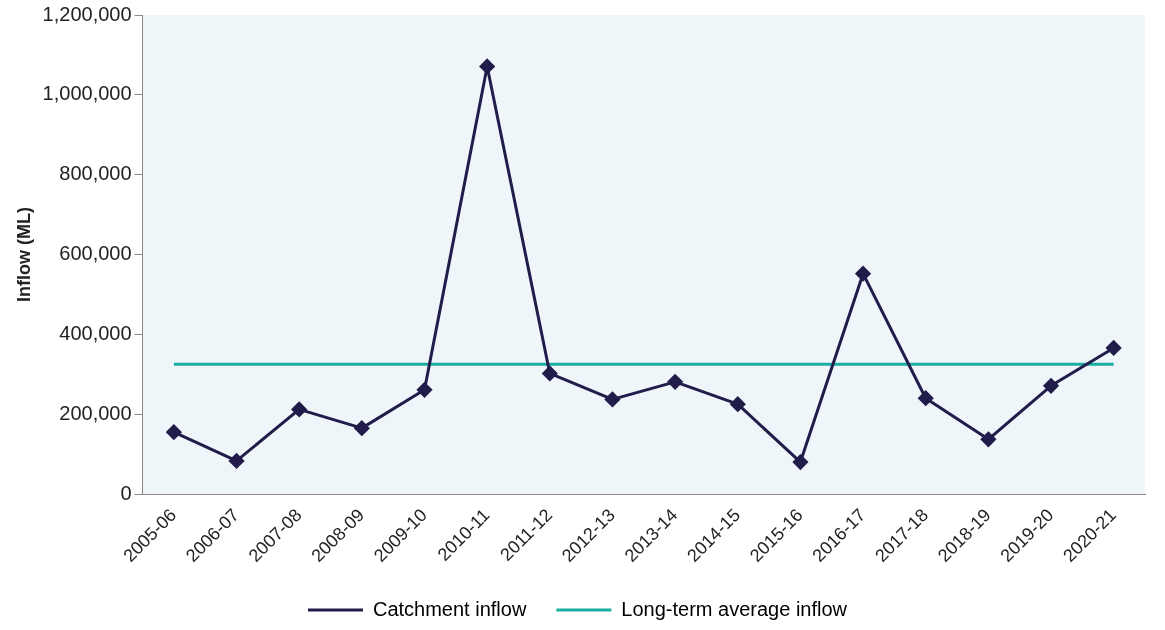 Image resolution: width=1165 pixels, height=630 pixels. I want to click on legend-label: Catchment inflow, so click(449, 608).